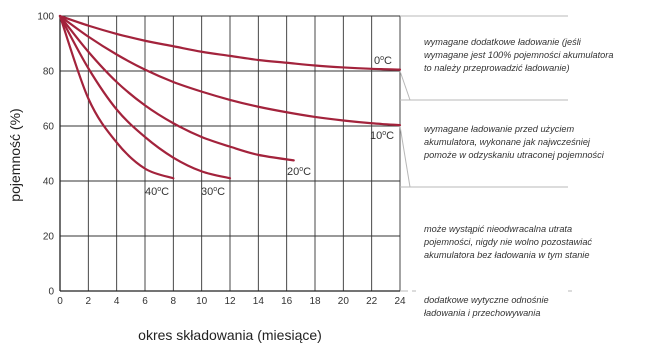  What do you see at coordinates (499, 129) in the screenshot?
I see `annotation-line: wymagane ładowanie przed użyciem` at bounding box center [499, 129].